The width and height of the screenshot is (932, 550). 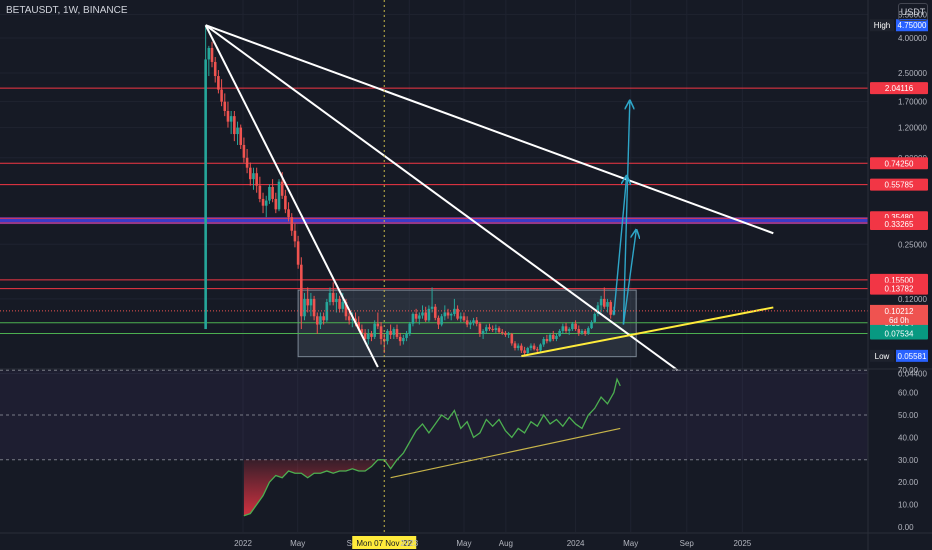 I want to click on crosshair-date-label: Mon 07 Nov '22, so click(x=384, y=543).